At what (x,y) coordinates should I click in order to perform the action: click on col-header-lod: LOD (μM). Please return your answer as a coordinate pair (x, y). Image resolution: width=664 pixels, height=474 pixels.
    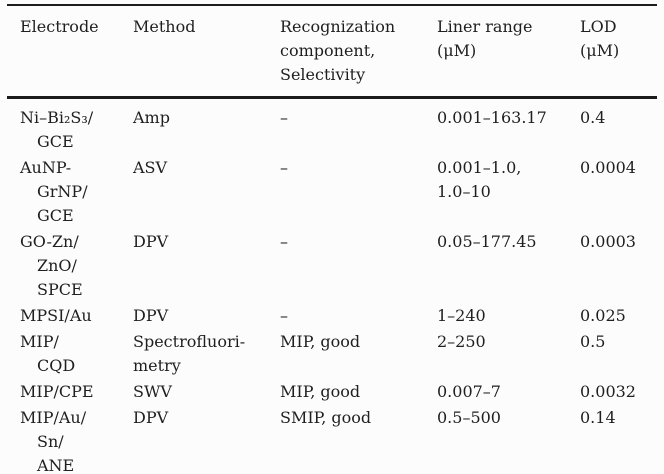
    Looking at the image, I should click on (618, 51).